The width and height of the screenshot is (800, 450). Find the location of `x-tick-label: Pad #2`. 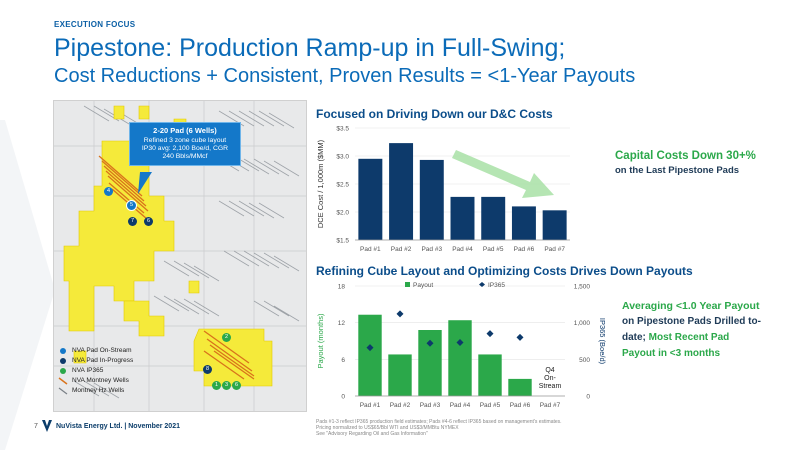

x-tick-label: Pad #2 is located at coordinates (400, 405).